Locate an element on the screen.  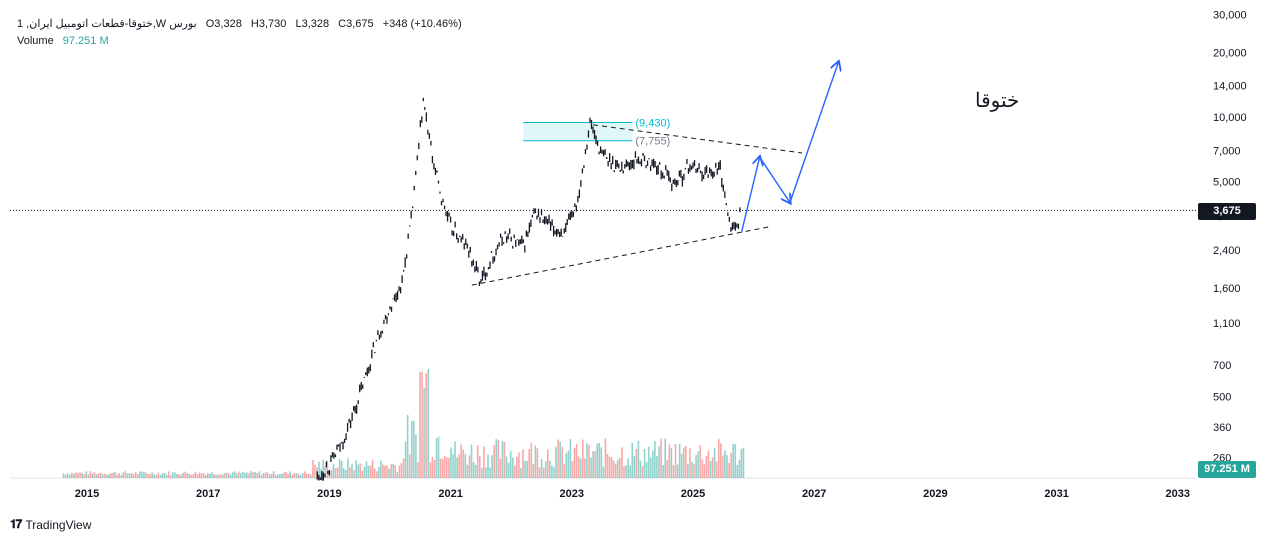
tradingview-icon: 𝟏𝟕 is located at coordinates (16, 524).